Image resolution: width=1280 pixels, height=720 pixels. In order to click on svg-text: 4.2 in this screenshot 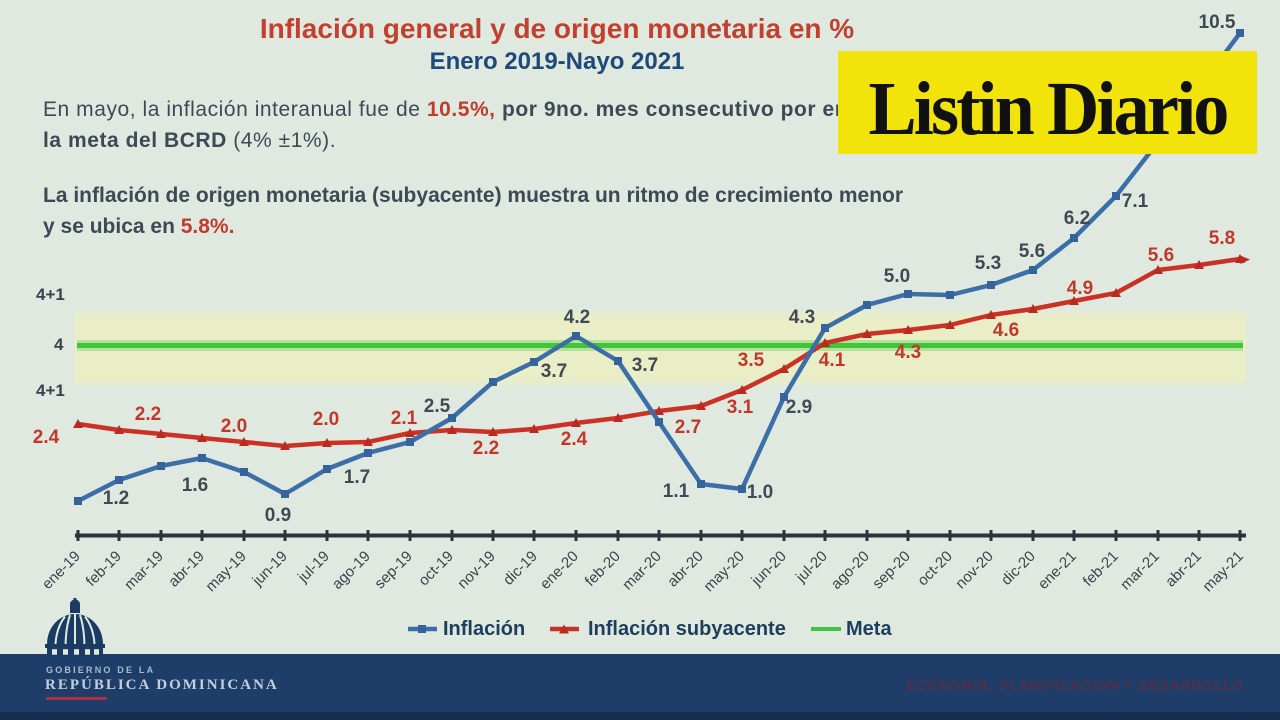, I will do `click(577, 317)`.